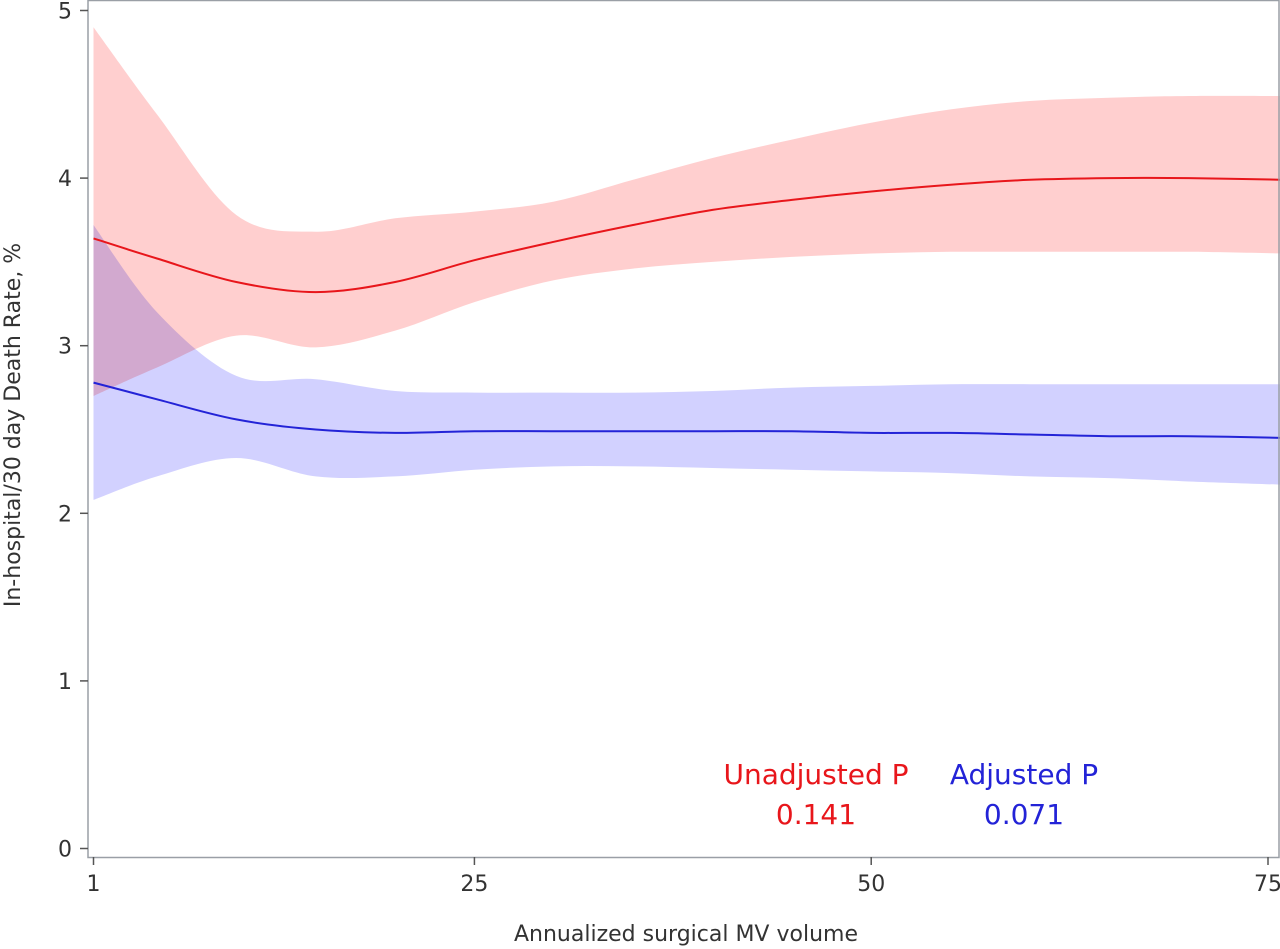  Describe the element at coordinates (816, 814) in the screenshot. I see `unadjusted-p-value: 0.141` at that location.